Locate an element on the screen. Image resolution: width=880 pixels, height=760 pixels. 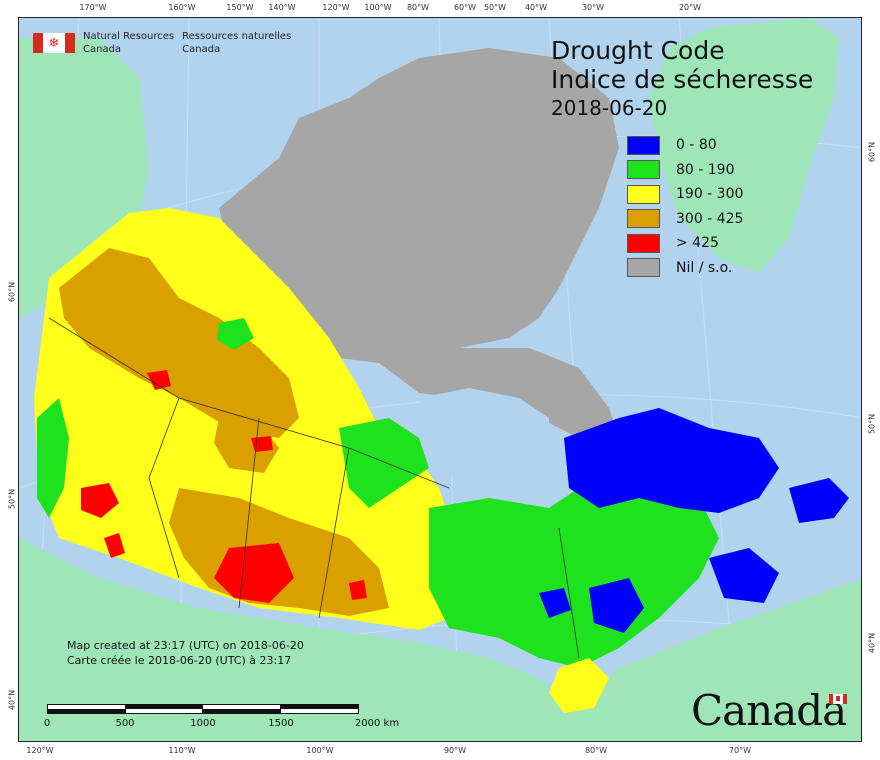
quebec-south-blue is located at coordinates (616, 605).